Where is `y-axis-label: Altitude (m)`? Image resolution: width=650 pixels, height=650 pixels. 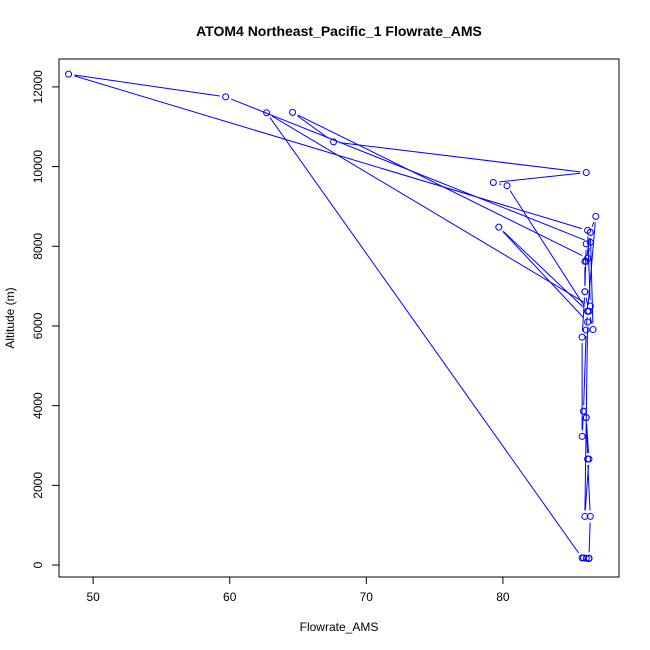
y-axis-label: Altitude (m) is located at coordinates (10, 317).